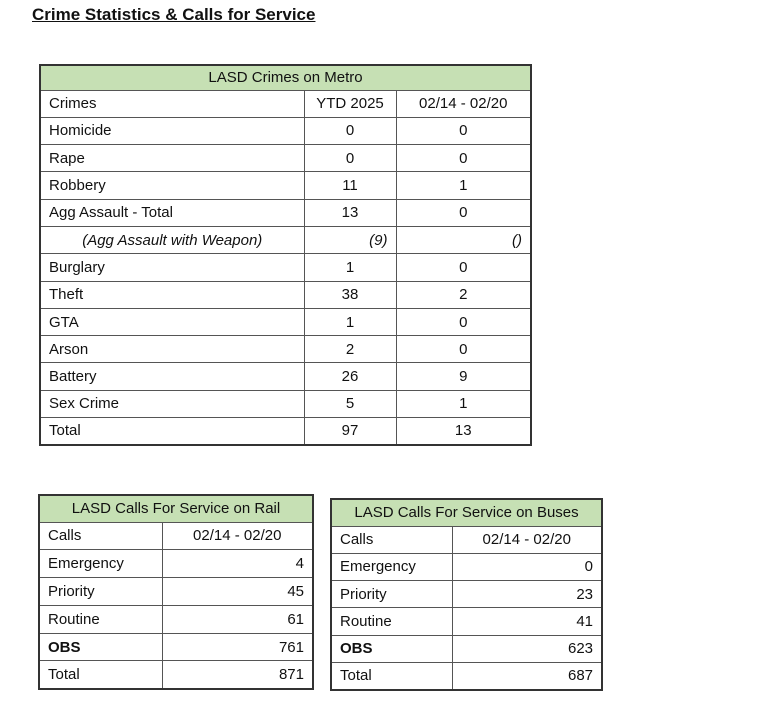  Describe the element at coordinates (527, 676) in the screenshot. I see `table-value: 687` at that location.